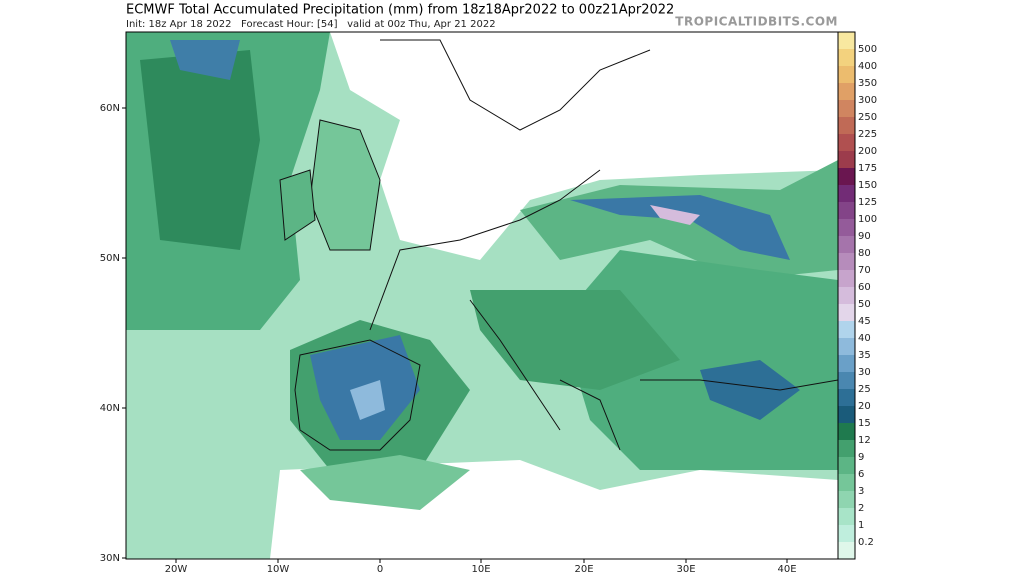 The width and height of the screenshot is (1024, 580). Describe the element at coordinates (861, 525) in the screenshot. I see `colorbar-label: 1` at that location.